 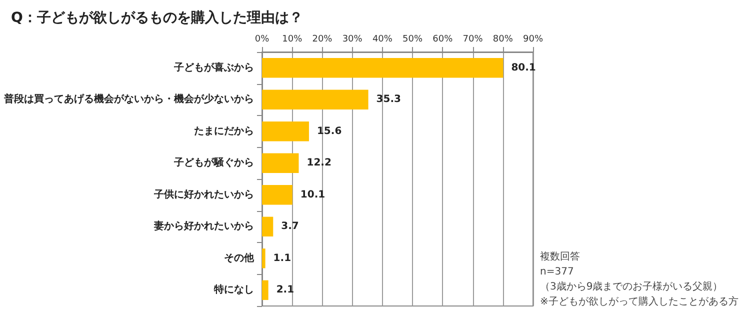 I want to click on x-tick-label: 0%, so click(x=262, y=39).